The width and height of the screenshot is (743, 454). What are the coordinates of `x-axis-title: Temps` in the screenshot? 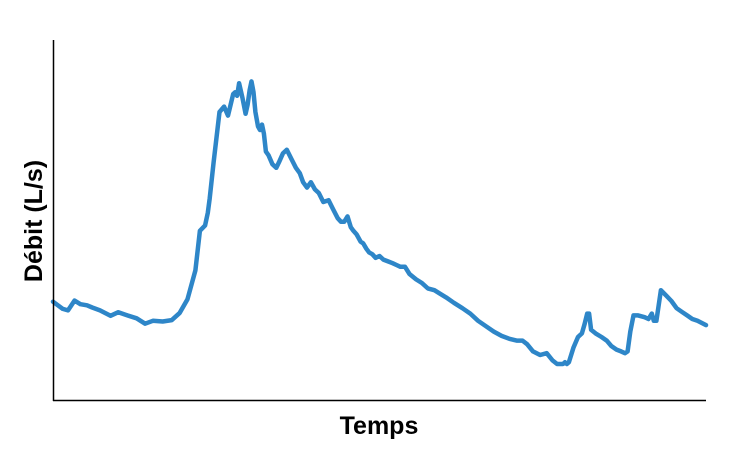 It's located at (379, 426).